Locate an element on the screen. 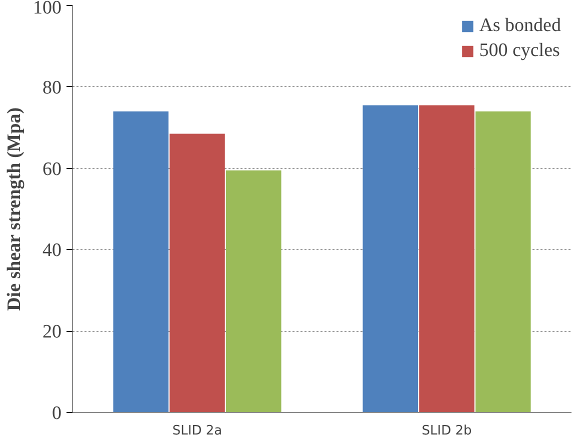 The height and width of the screenshot is (441, 576). y-axis-title: Die shear strength (Mpa) is located at coordinates (14, 209).